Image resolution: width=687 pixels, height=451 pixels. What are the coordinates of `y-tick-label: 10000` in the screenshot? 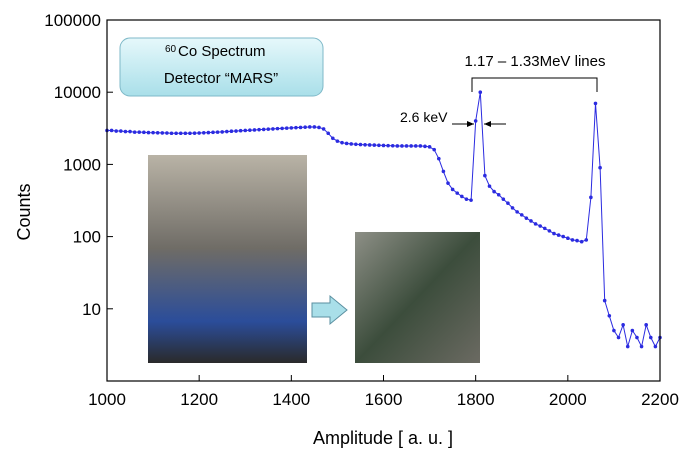 It's located at (77, 92).